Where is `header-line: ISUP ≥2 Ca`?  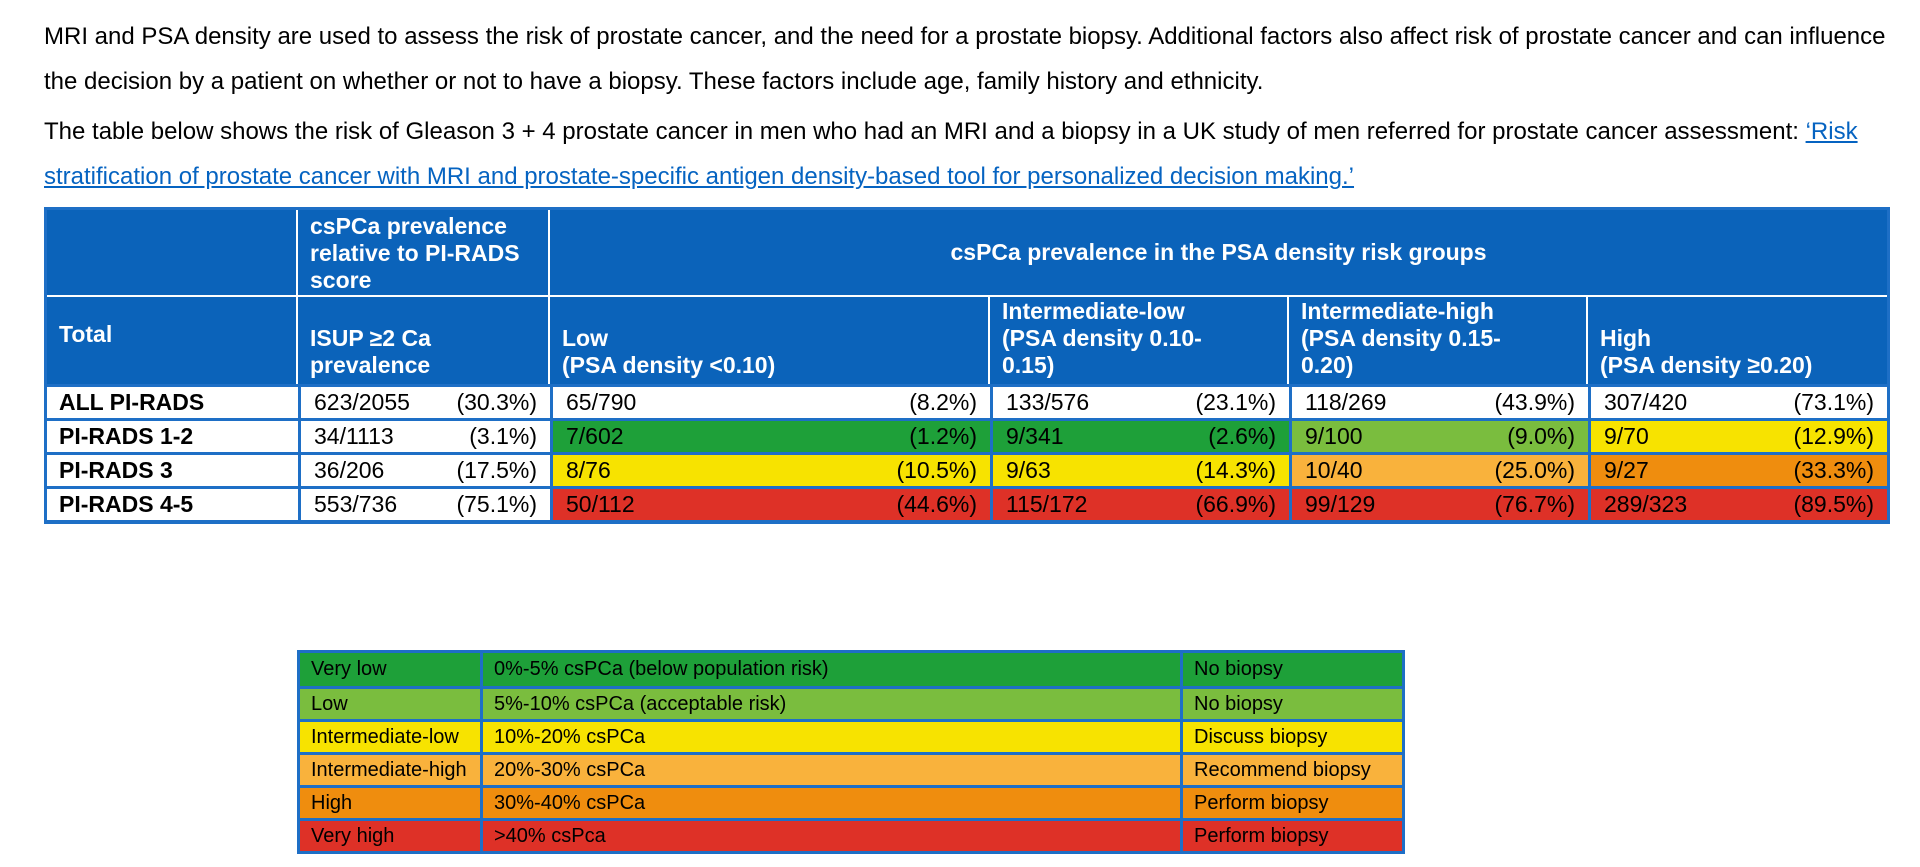 header-line: ISUP ≥2 Ca is located at coordinates (370, 338).